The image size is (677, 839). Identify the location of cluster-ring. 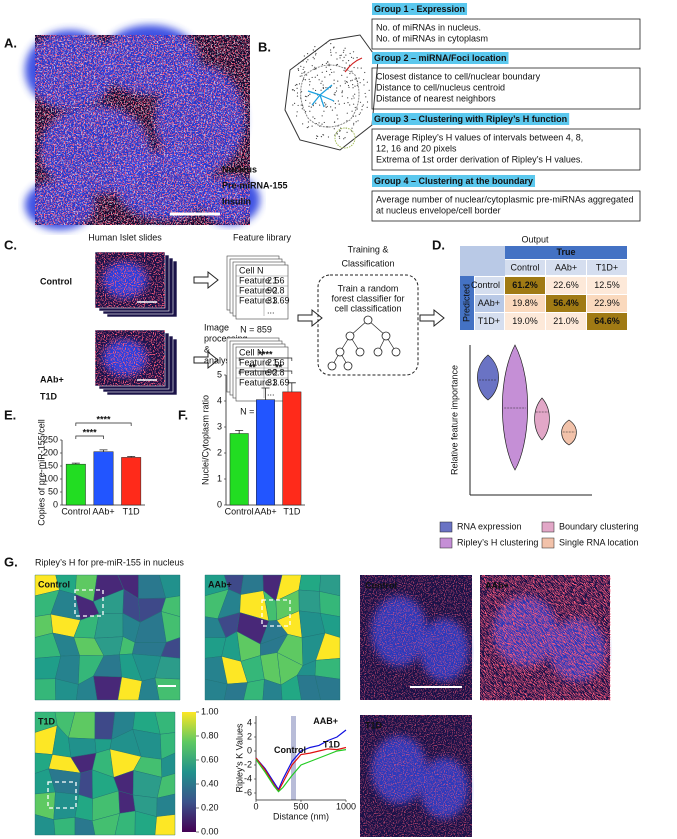
(345, 138).